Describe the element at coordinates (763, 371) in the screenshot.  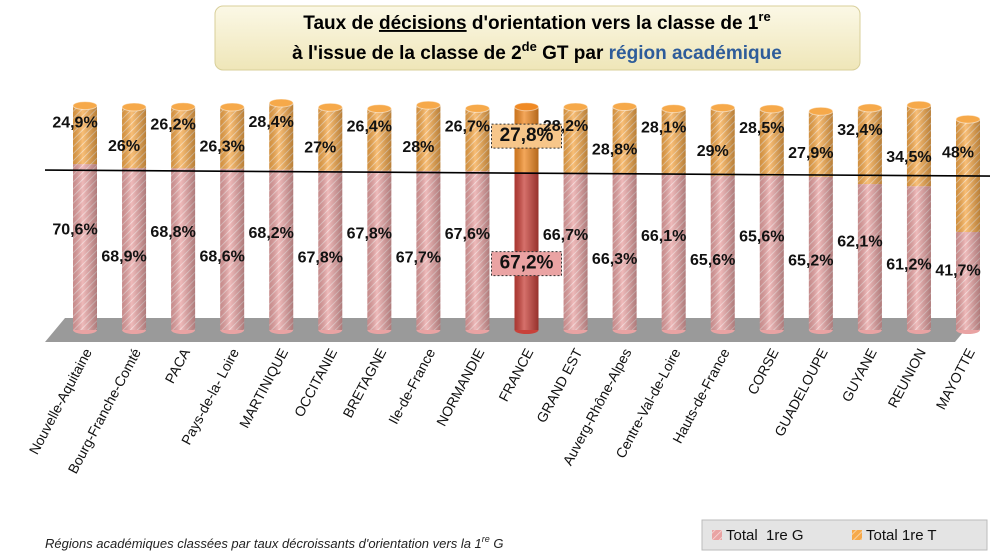
I see `x-tick-label: CORSE` at that location.